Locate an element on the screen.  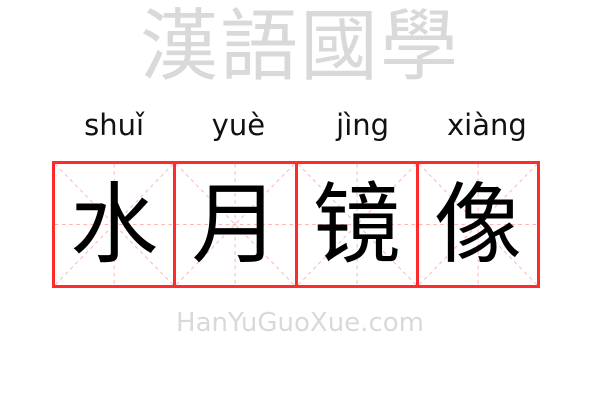
pinyin-1: shuǐ is located at coordinates (114, 125).